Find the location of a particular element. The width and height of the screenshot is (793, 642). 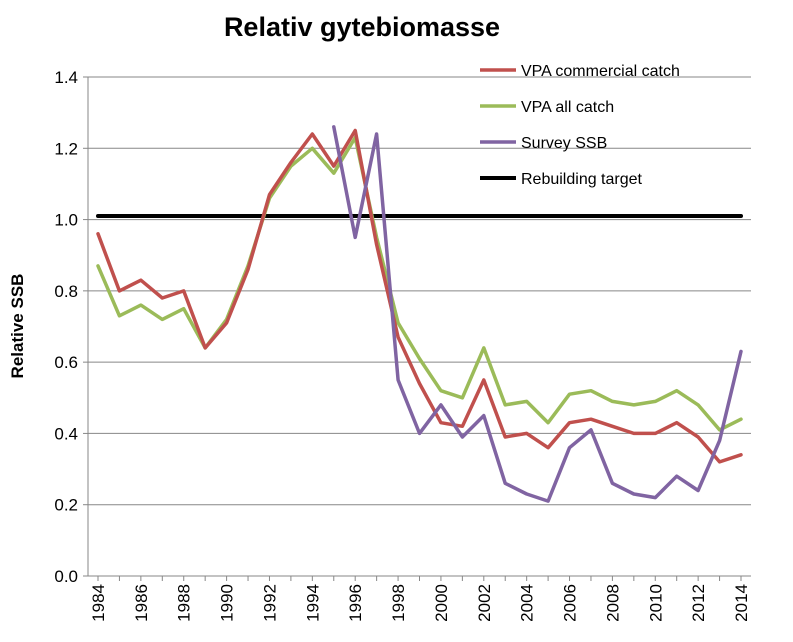

y-axis-label: Relative SSB is located at coordinates (17, 326).